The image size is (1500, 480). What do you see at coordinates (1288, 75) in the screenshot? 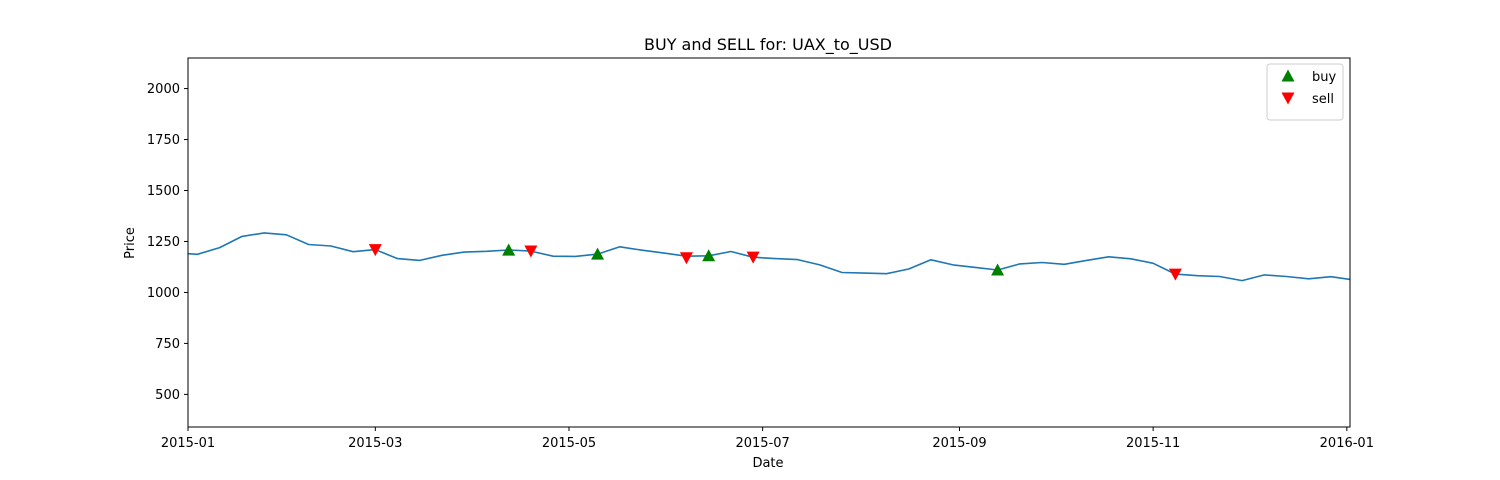
I see `legend-buy-marker` at bounding box center [1288, 75].